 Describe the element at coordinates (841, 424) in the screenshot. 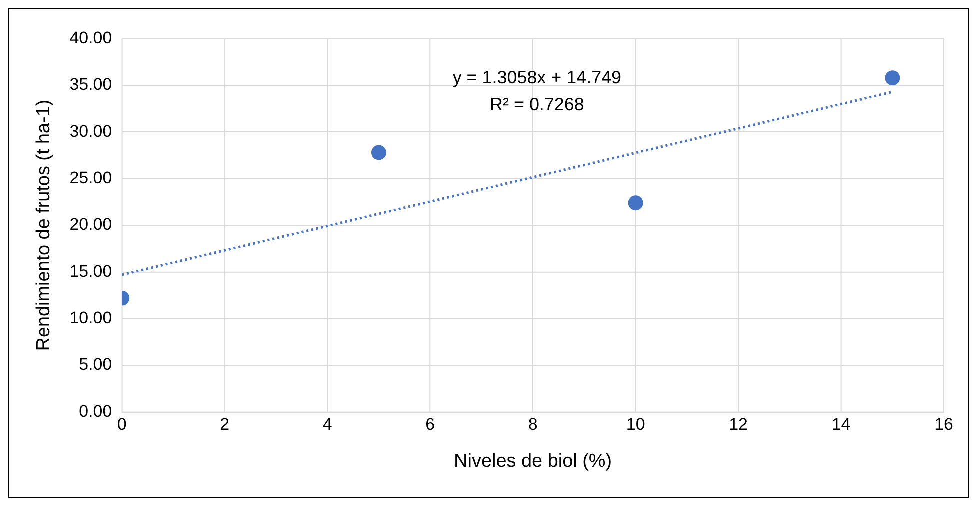

I see `x-tick-label: 14` at that location.